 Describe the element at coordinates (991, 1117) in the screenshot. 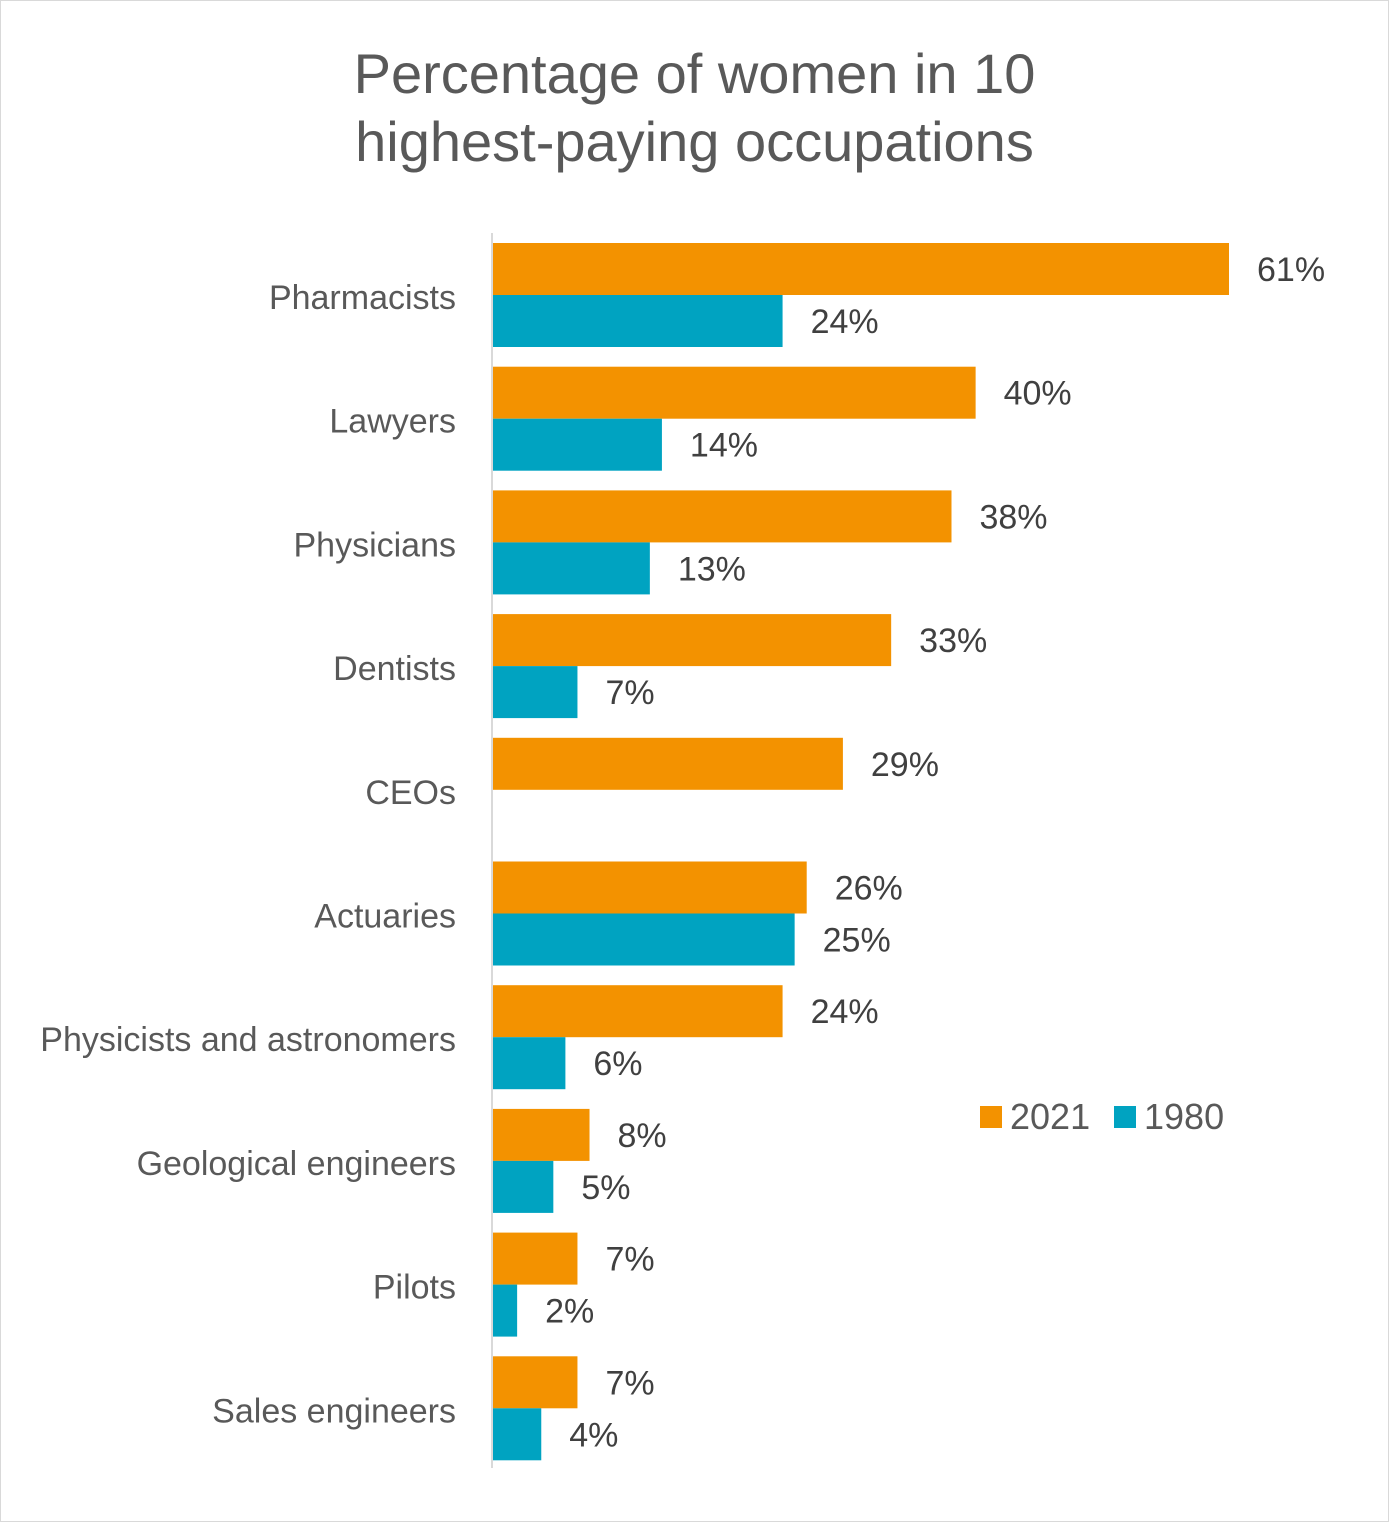

I see `legend-swatch-2021` at that location.